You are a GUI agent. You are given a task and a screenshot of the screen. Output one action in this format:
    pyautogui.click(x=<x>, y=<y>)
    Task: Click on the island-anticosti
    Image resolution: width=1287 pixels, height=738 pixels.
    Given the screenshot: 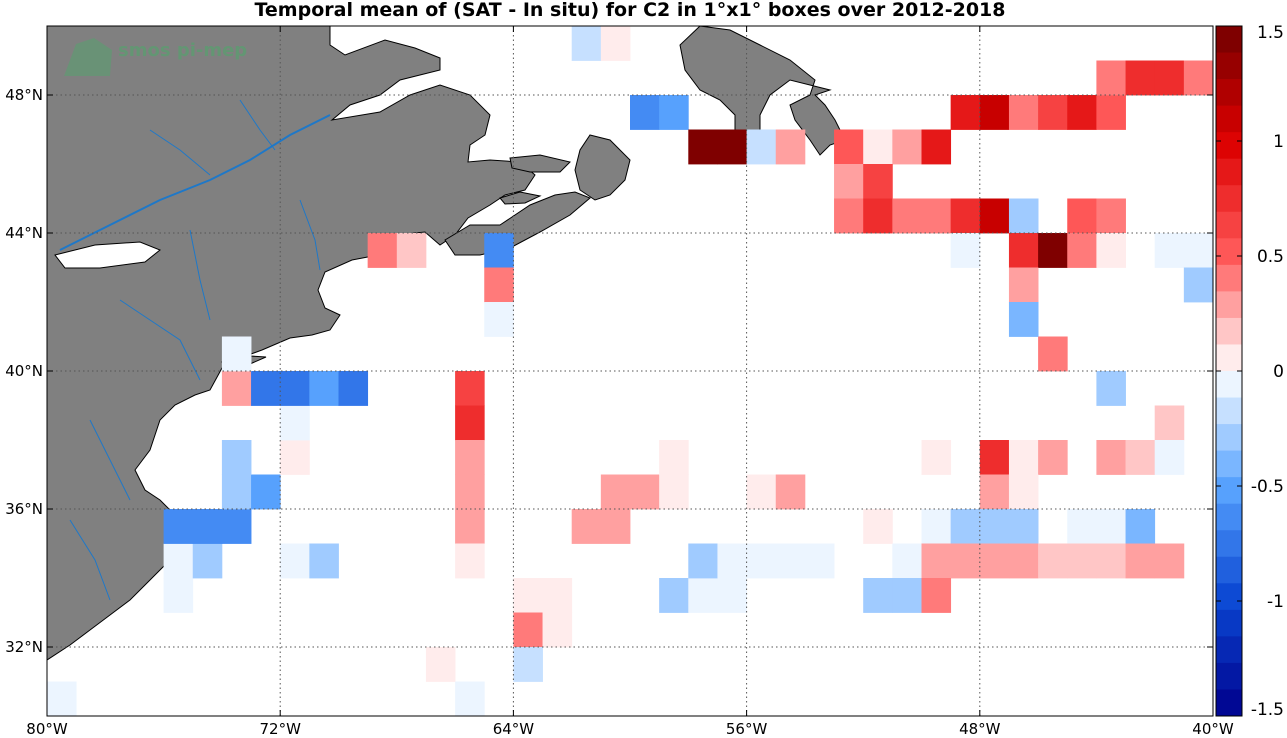 What is the action you would take?
    pyautogui.click(x=540, y=163)
    